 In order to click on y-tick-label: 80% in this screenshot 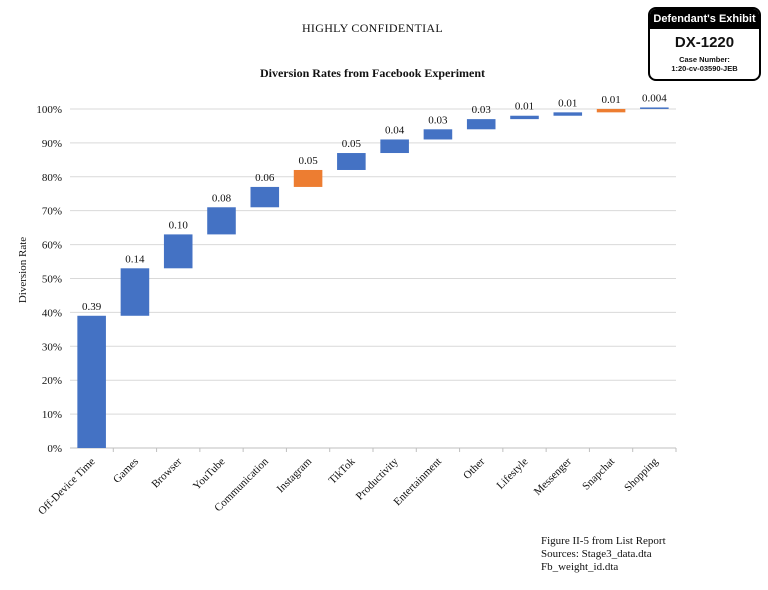, I will do `click(52, 178)`.